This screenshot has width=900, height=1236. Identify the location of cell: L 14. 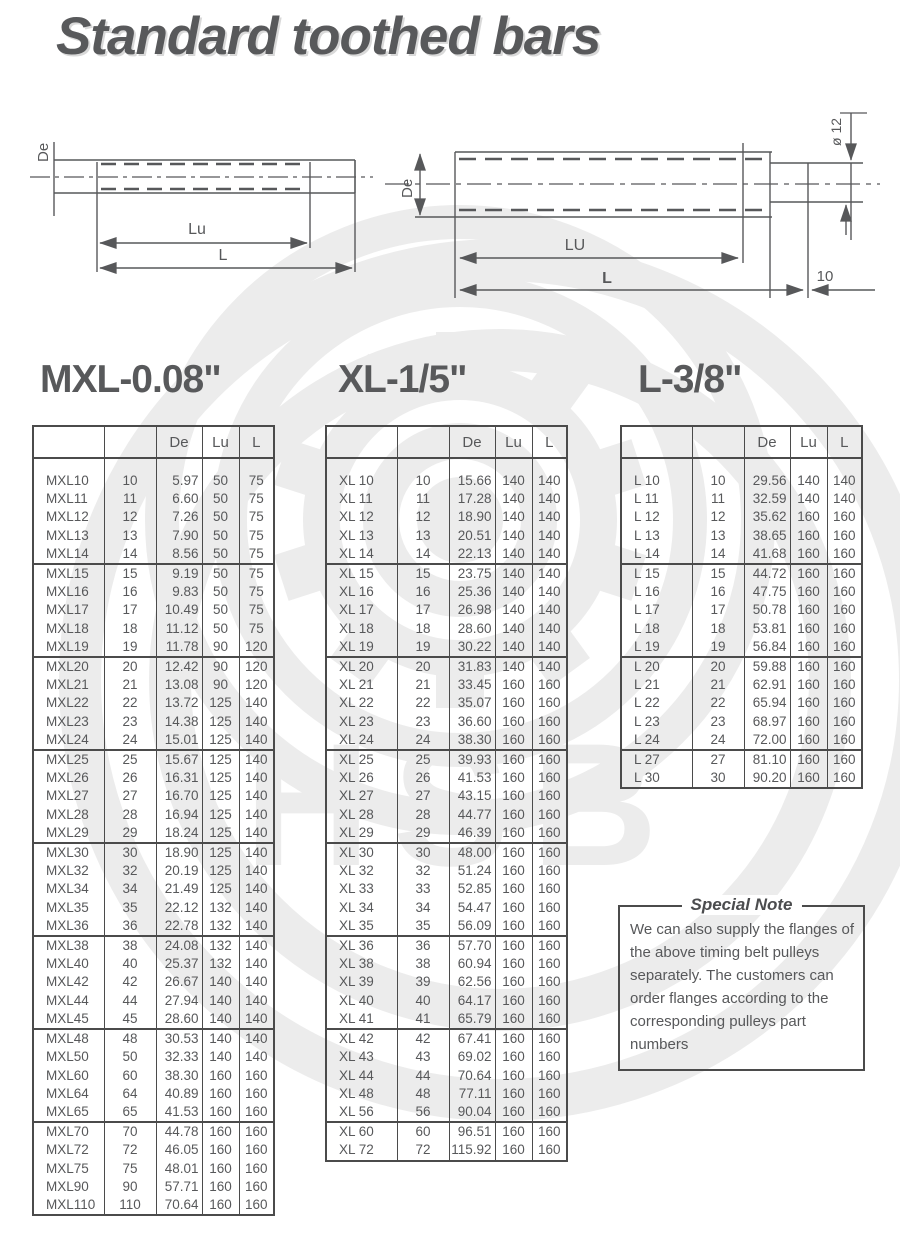
(647, 553).